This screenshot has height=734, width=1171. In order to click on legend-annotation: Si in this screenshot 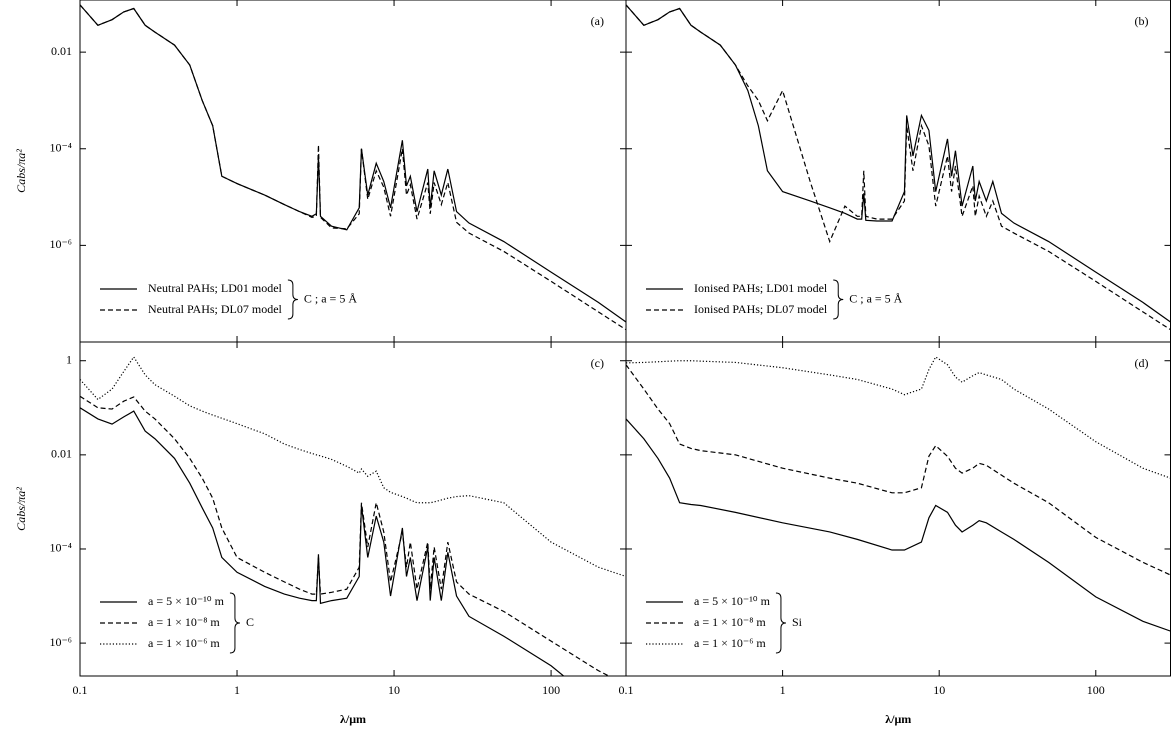, I will do `click(797, 622)`.